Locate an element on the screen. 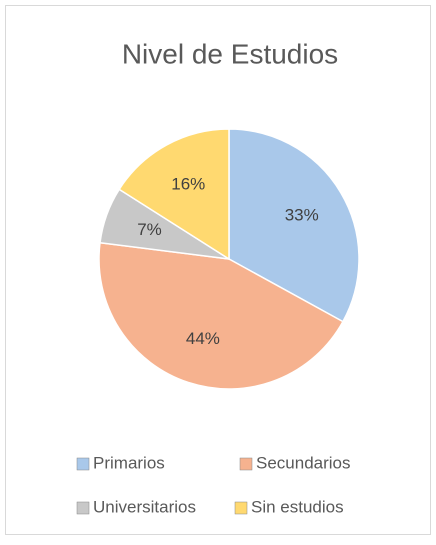 The width and height of the screenshot is (436, 545). data-label: 16% is located at coordinates (188, 183).